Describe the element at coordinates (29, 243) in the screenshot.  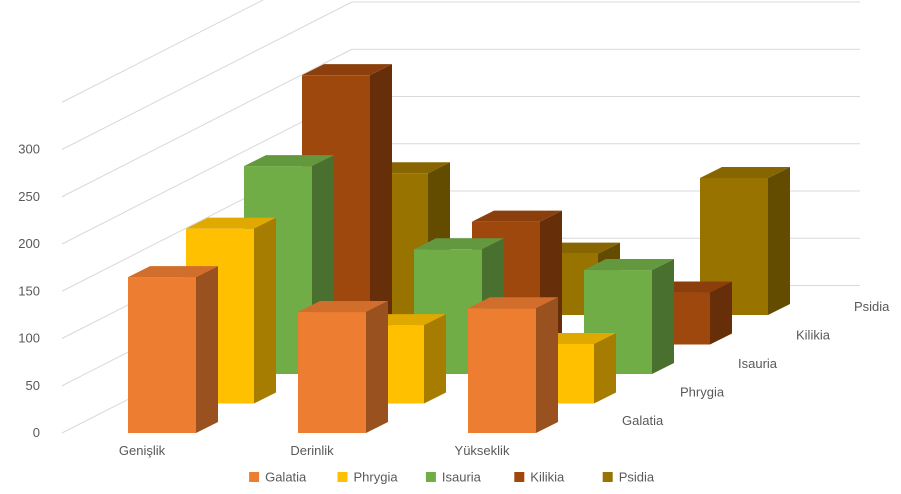
I see `y-tick-label: 200` at that location.